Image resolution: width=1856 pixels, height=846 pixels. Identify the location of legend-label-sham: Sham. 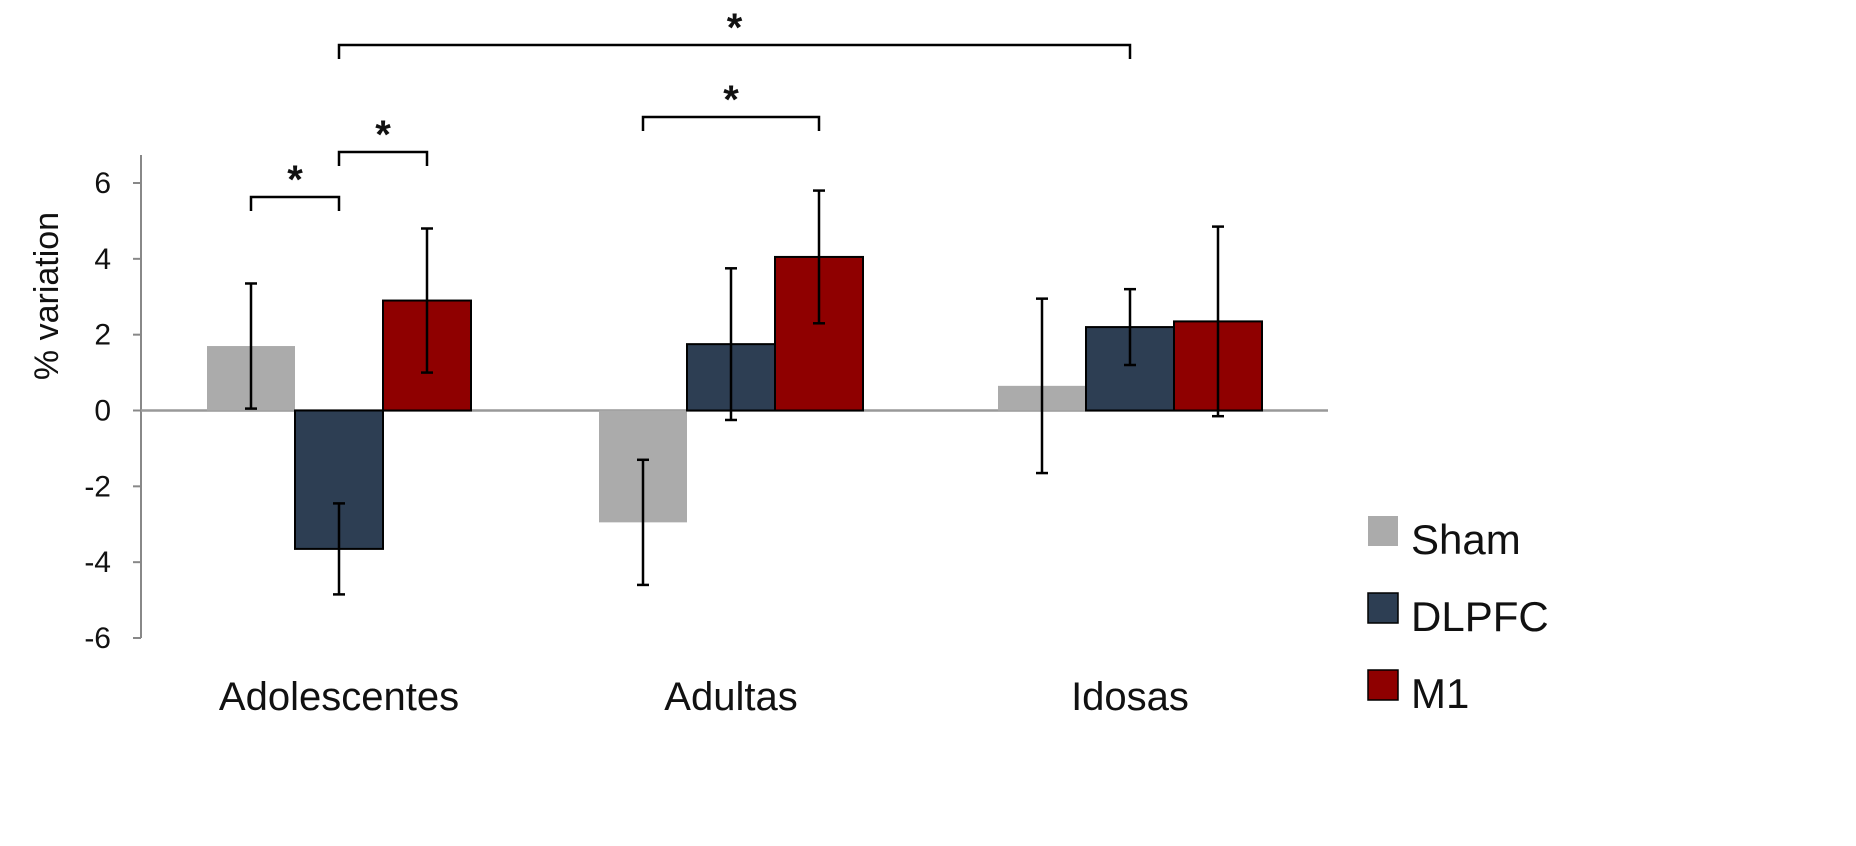
(1466, 539).